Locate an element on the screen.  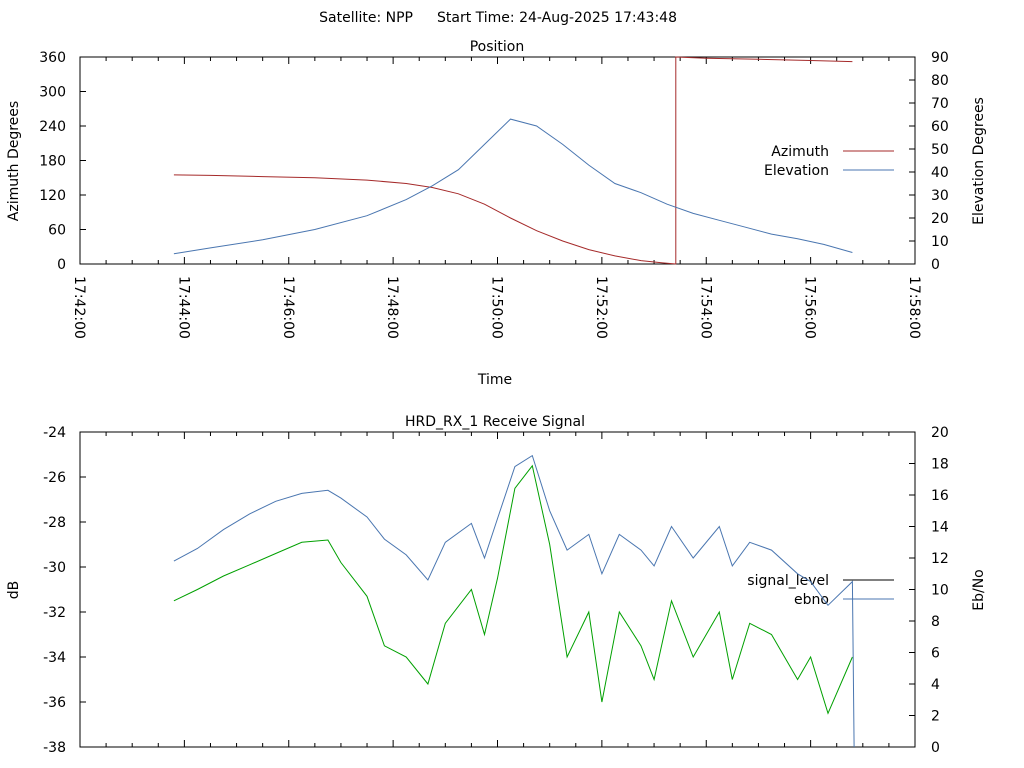
position-y2-tick-label: 30 is located at coordinates (940, 196).